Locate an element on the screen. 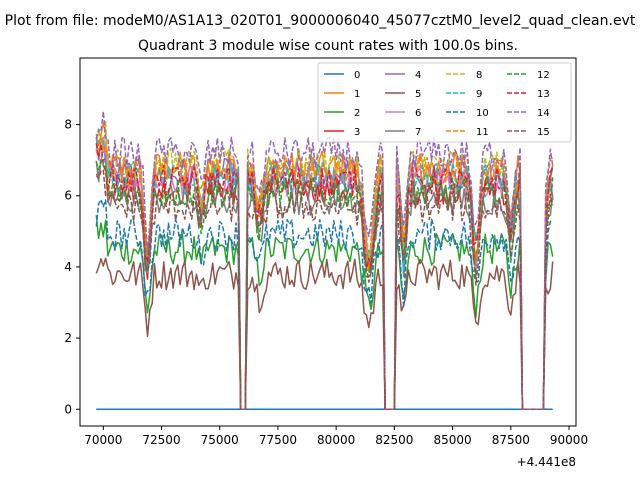  legend-label: 5 is located at coordinates (418, 94).